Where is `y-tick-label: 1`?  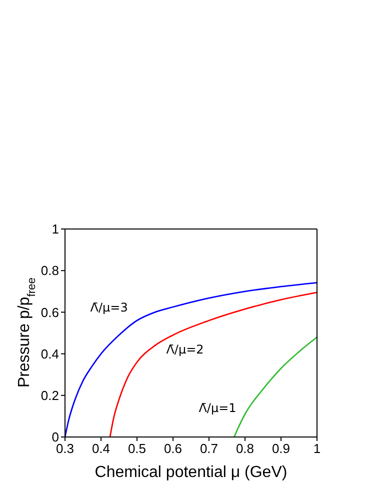 y-tick-label: 1 is located at coordinates (55, 229).